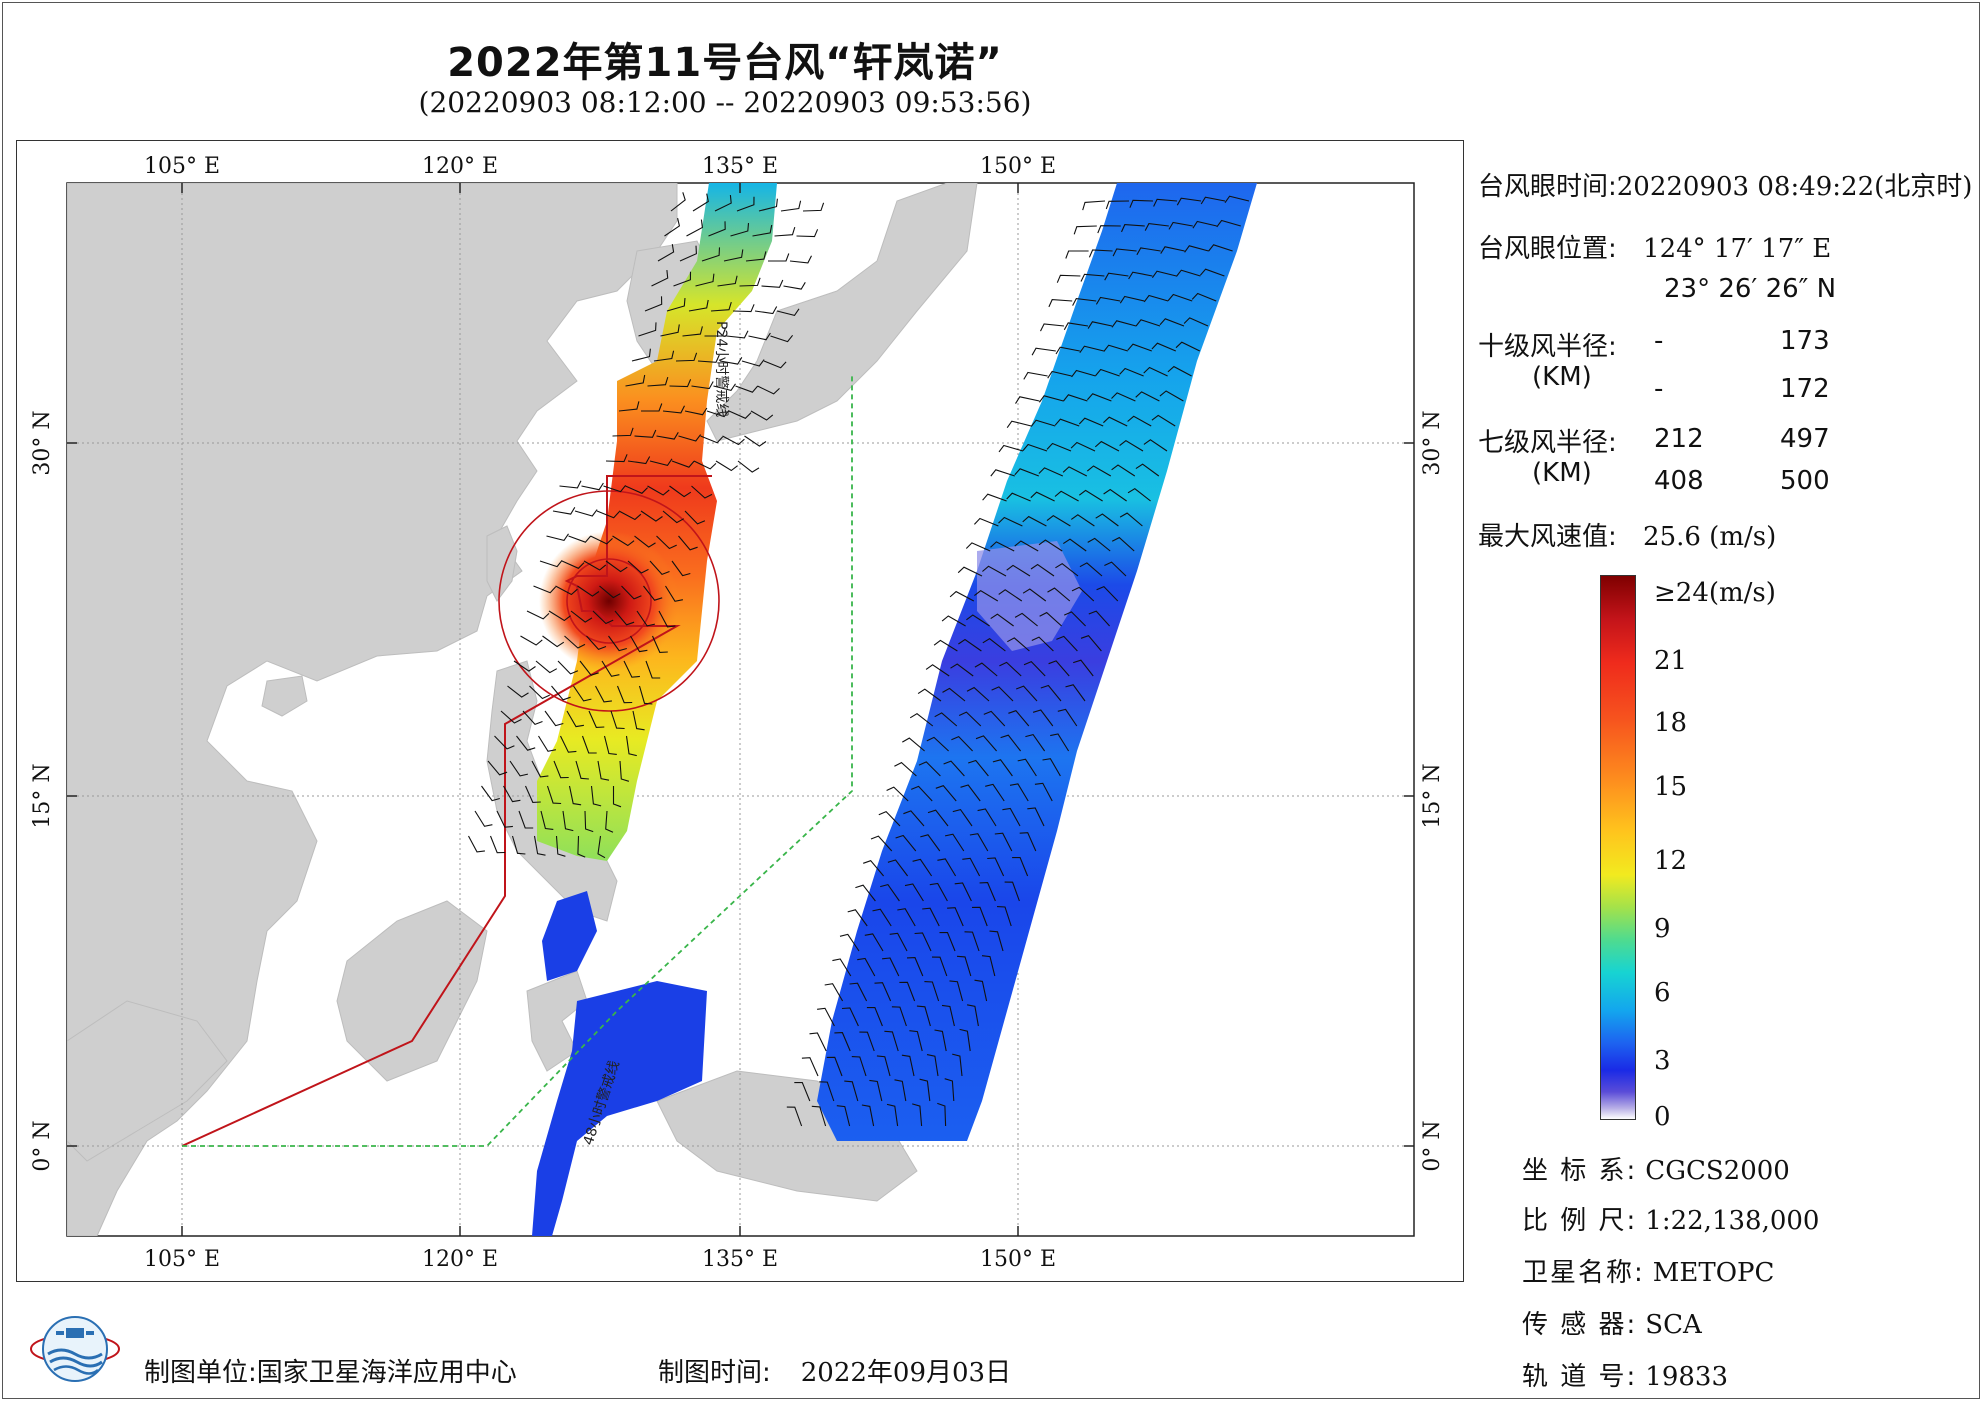  I want to click on r7-label: 七级风半径:, so click(1547, 443).